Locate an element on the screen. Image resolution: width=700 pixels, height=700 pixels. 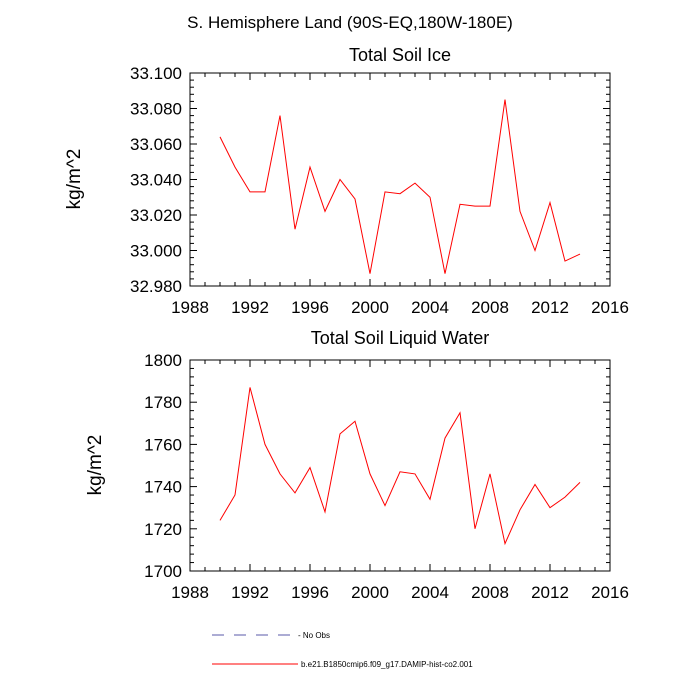
x-tick-label-soil-liquid-water: 2008 is located at coordinates (490, 592).